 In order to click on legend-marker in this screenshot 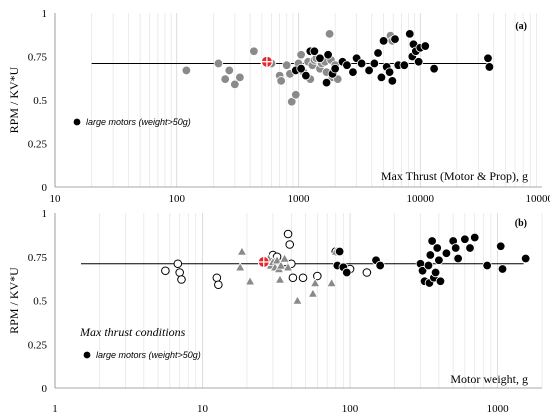, I will do `click(87, 355)`.